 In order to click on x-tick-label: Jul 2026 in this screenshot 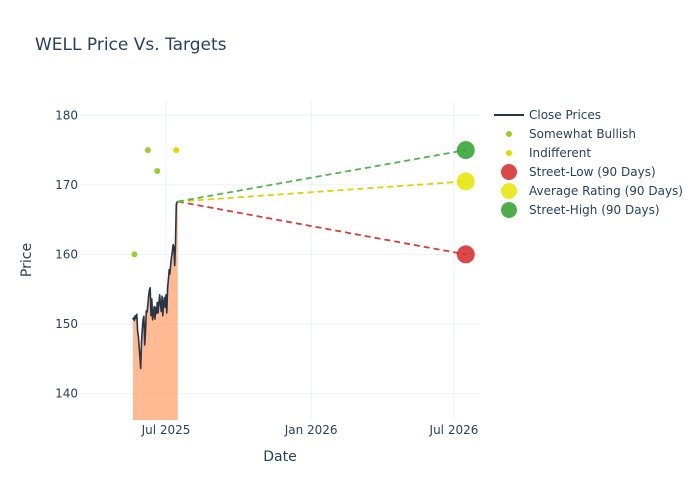, I will do `click(454, 430)`.